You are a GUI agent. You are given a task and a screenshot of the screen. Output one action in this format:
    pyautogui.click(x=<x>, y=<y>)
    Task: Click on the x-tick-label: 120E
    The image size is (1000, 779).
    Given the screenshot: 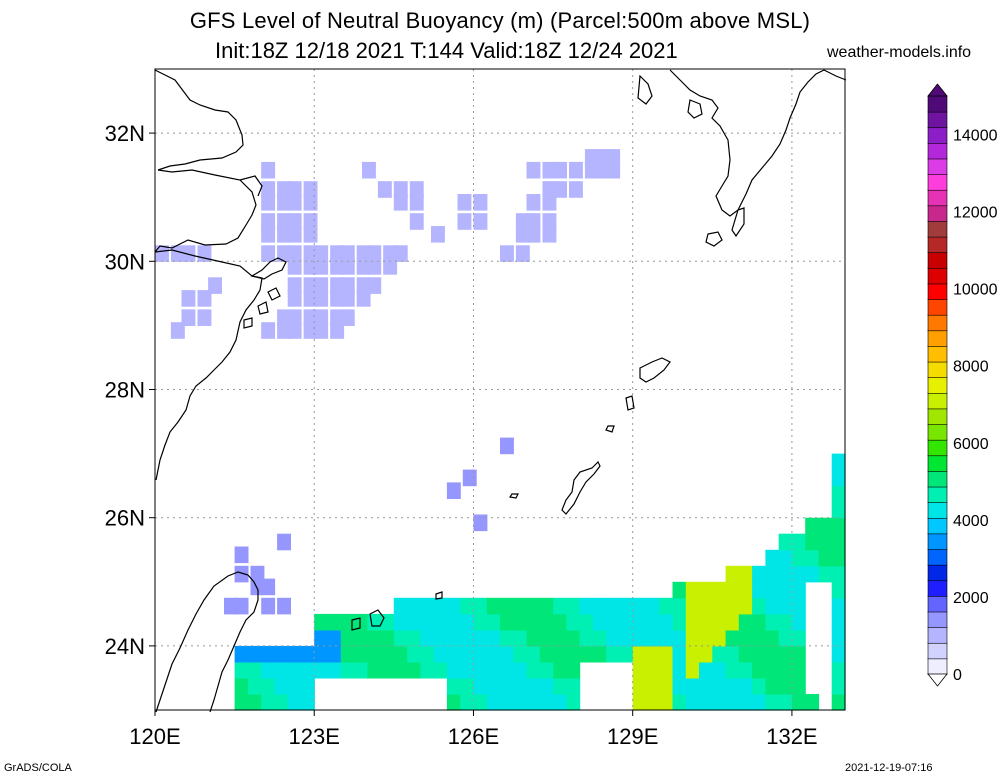 What is the action you would take?
    pyautogui.click(x=154, y=736)
    